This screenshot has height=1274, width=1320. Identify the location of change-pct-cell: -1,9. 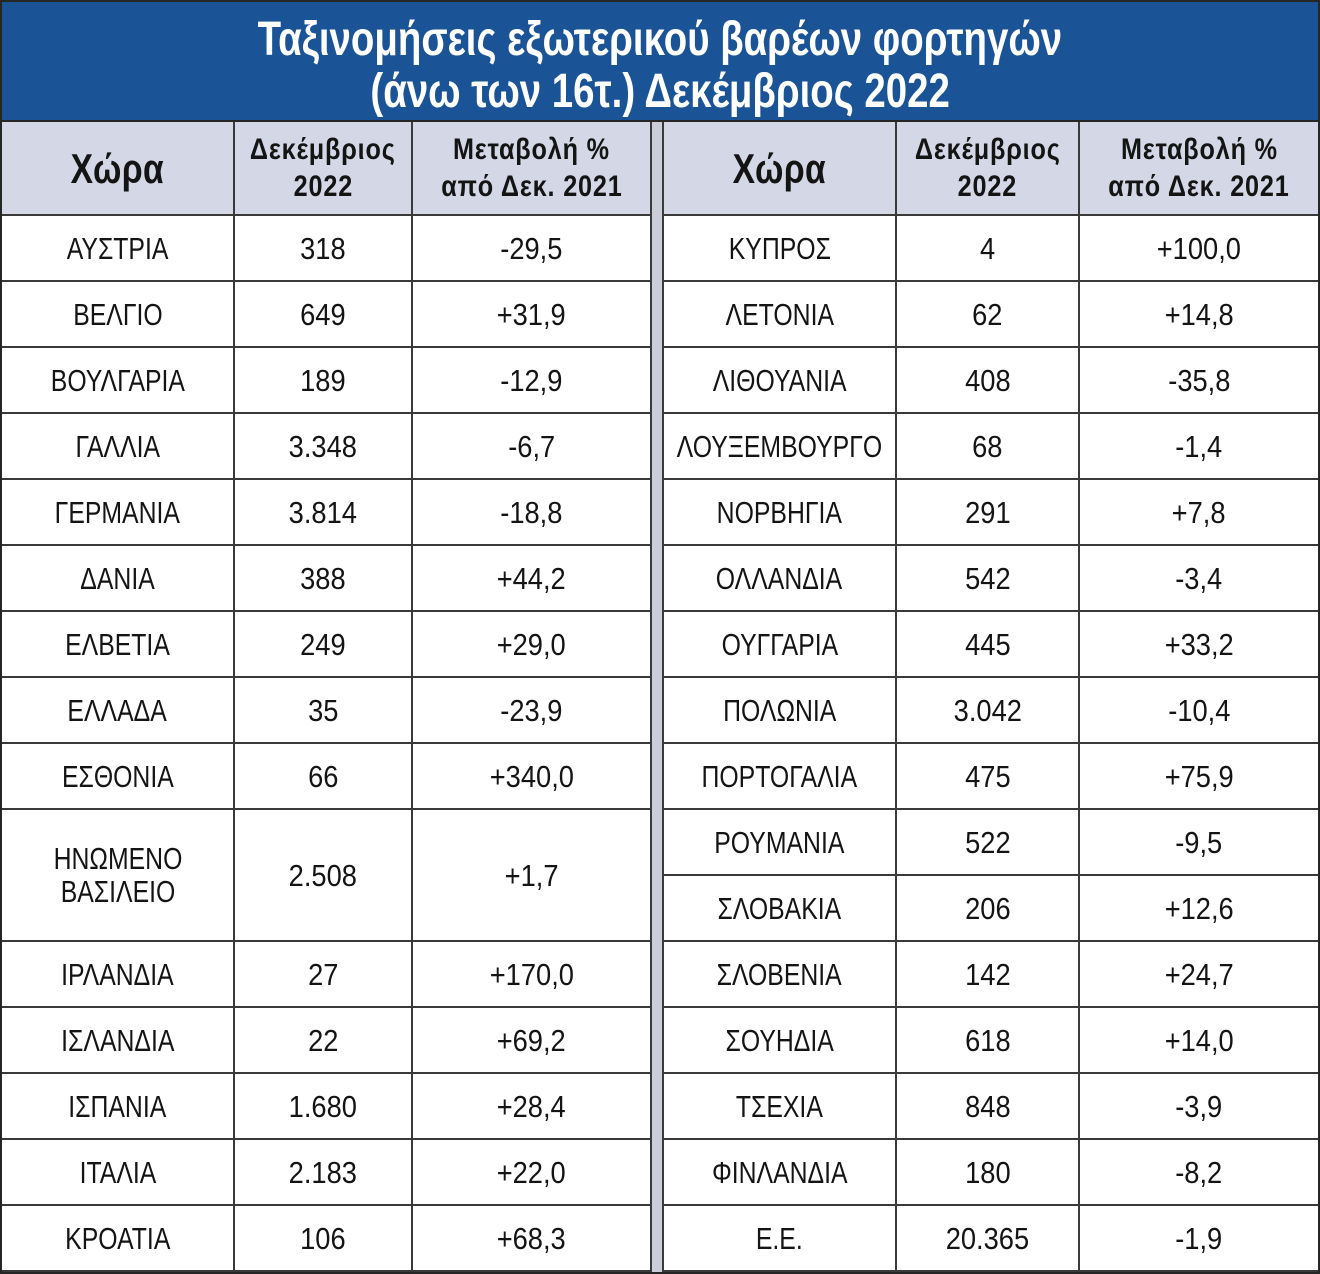
(1199, 1239).